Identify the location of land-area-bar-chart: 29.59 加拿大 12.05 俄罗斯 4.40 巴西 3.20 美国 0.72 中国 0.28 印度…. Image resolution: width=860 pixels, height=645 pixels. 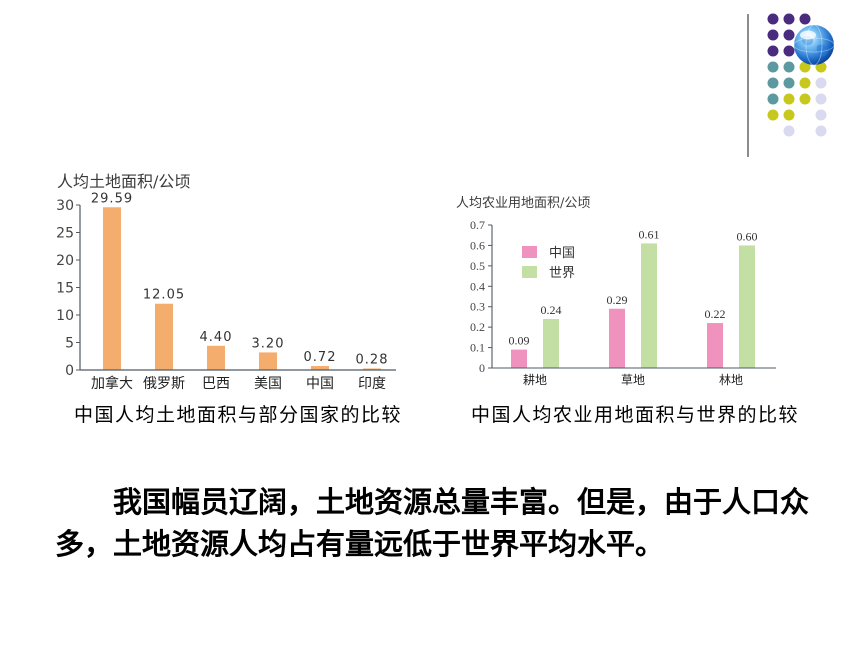
(226, 291).